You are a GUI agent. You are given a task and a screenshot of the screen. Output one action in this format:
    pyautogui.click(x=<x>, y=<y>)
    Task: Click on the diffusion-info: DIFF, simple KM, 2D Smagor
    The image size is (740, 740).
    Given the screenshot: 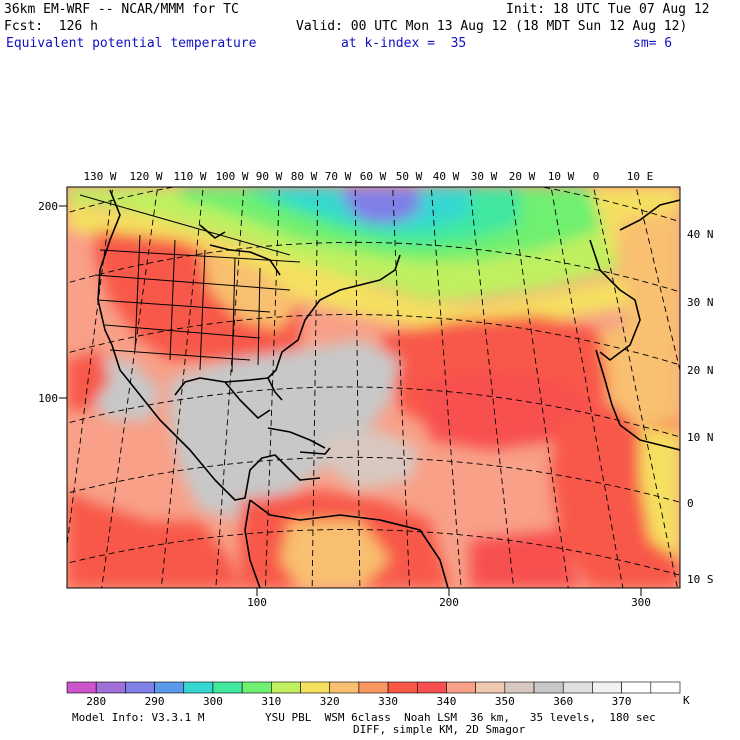 What is the action you would take?
    pyautogui.click(x=439, y=729)
    